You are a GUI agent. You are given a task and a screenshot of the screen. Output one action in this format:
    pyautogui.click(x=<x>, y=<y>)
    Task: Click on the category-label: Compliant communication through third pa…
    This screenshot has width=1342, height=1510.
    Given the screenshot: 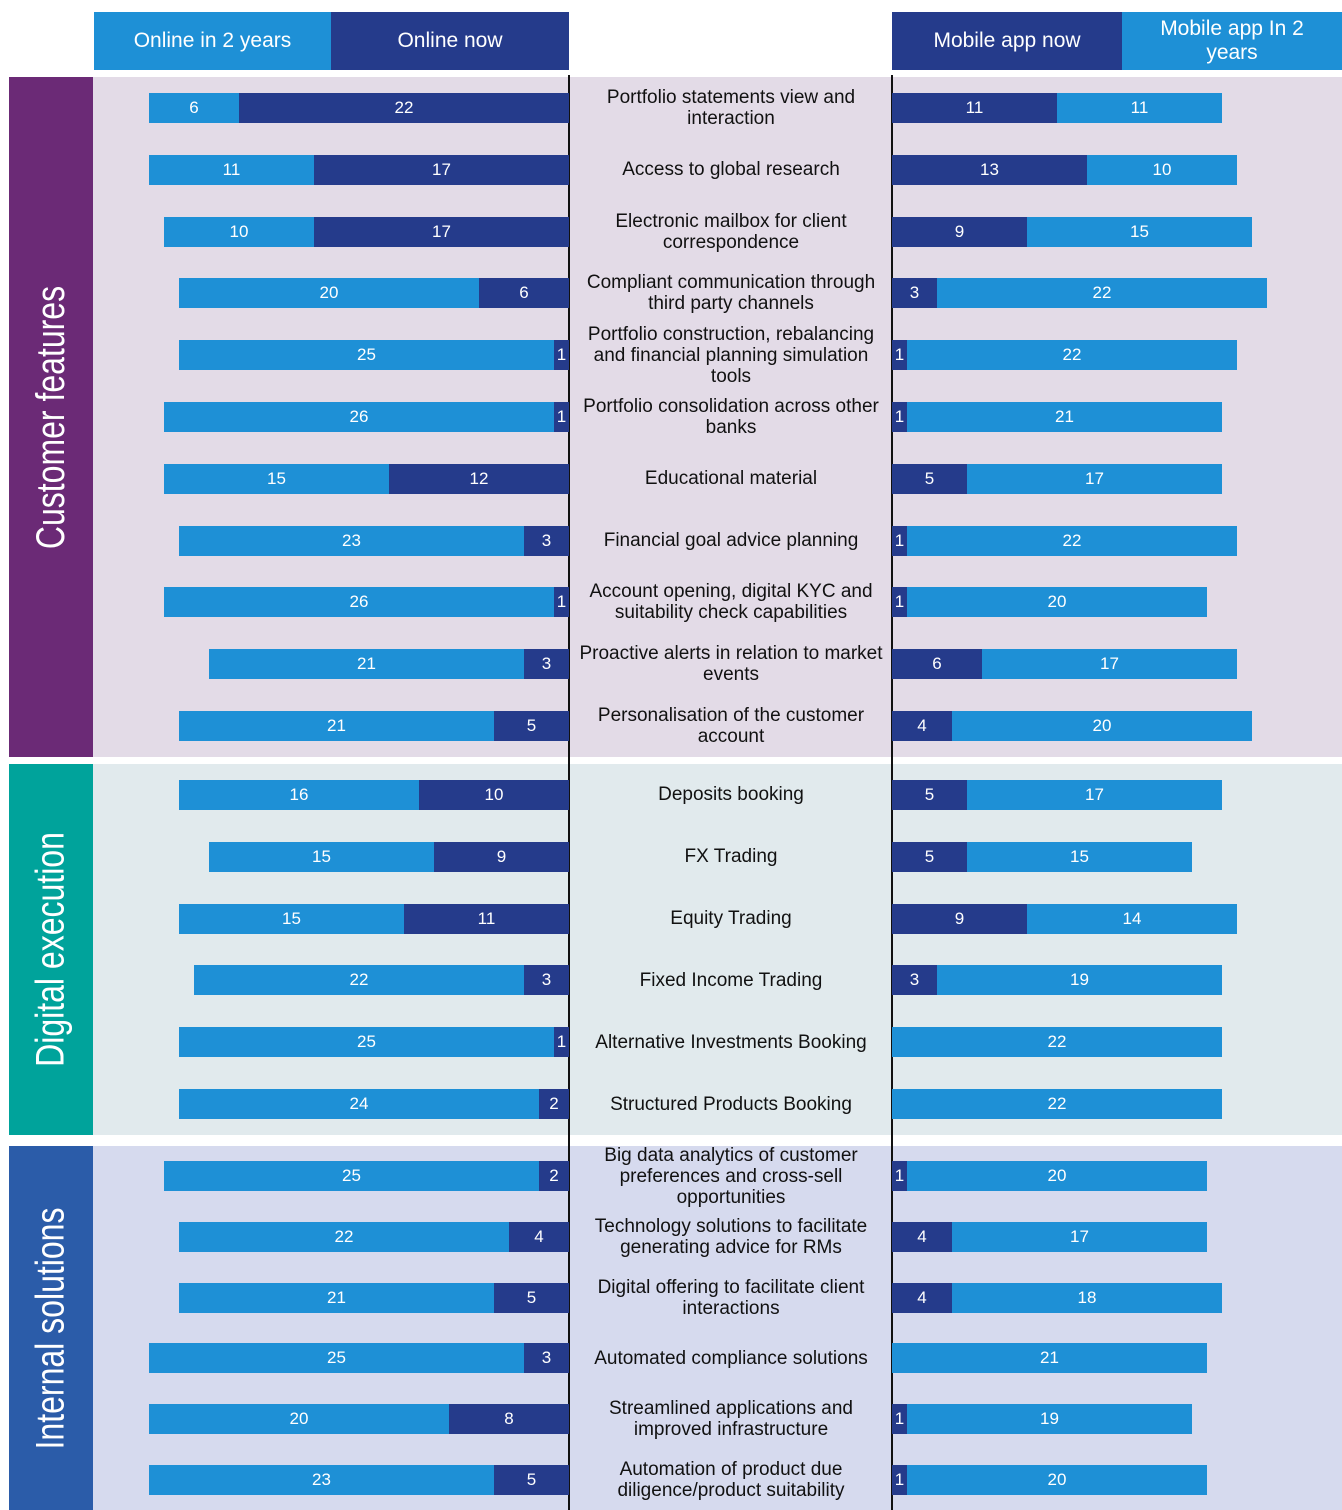 What is the action you would take?
    pyautogui.click(x=731, y=293)
    